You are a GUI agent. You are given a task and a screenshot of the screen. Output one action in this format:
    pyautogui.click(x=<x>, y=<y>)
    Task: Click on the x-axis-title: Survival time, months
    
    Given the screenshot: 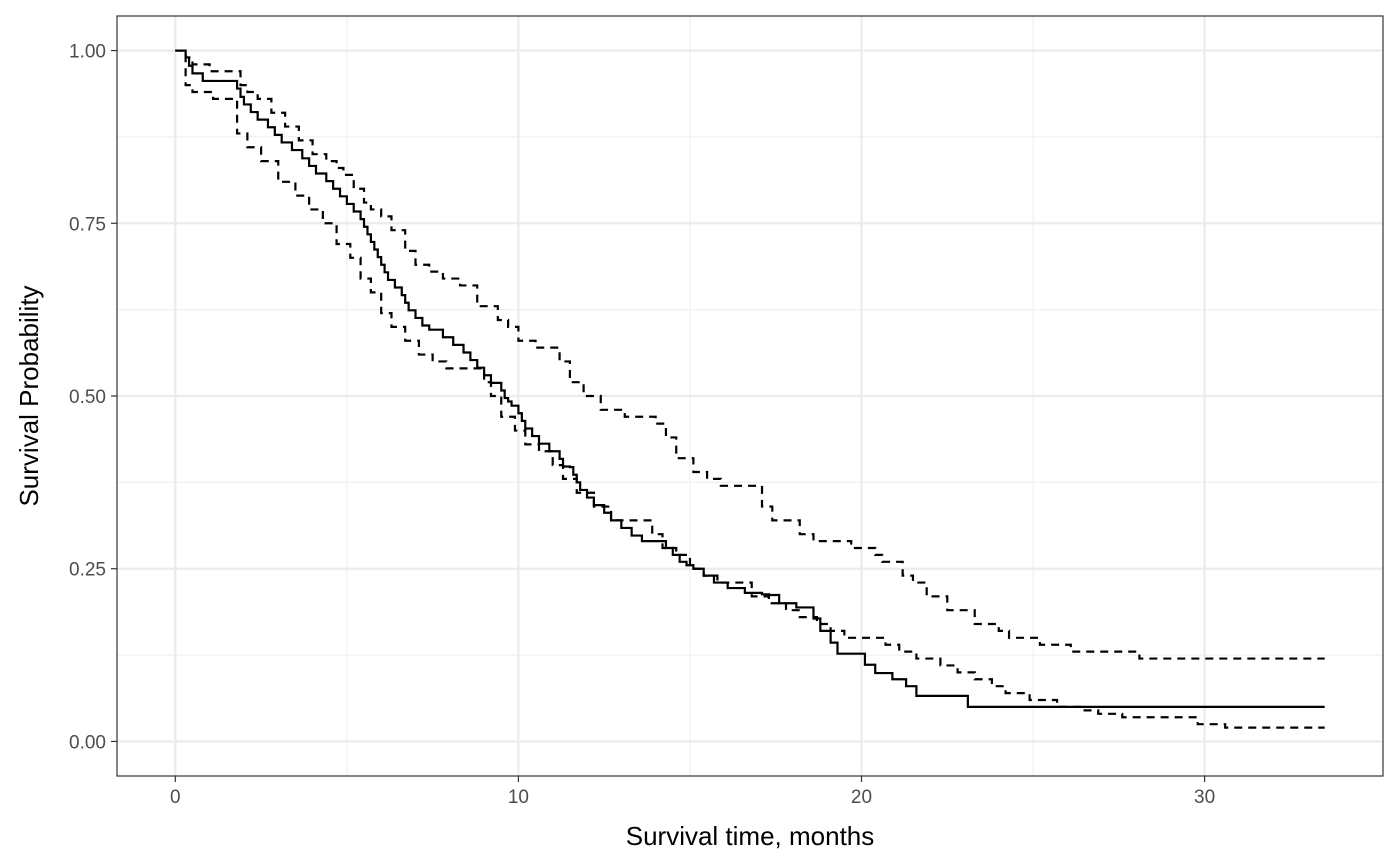 What is the action you would take?
    pyautogui.click(x=750, y=836)
    